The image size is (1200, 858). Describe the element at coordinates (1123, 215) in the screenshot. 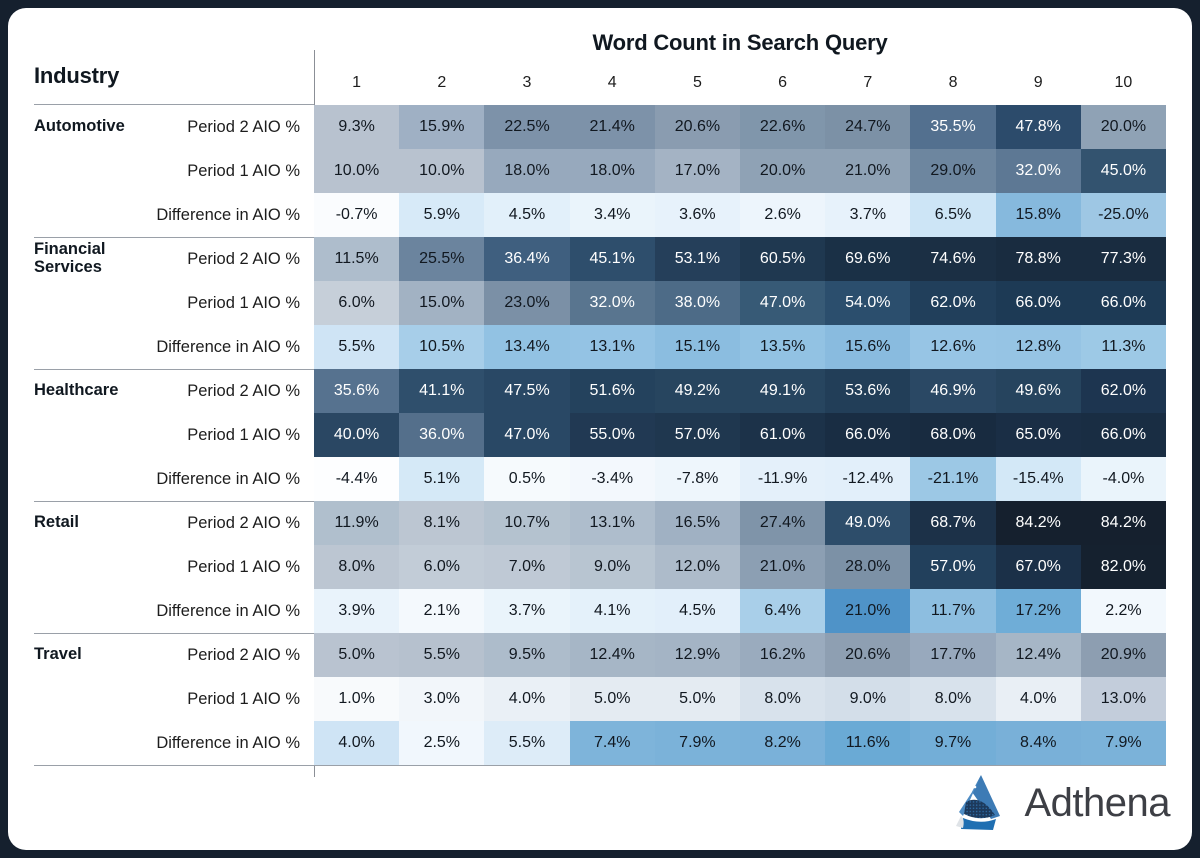

I see `heatmap-cell: -25.0%` at that location.